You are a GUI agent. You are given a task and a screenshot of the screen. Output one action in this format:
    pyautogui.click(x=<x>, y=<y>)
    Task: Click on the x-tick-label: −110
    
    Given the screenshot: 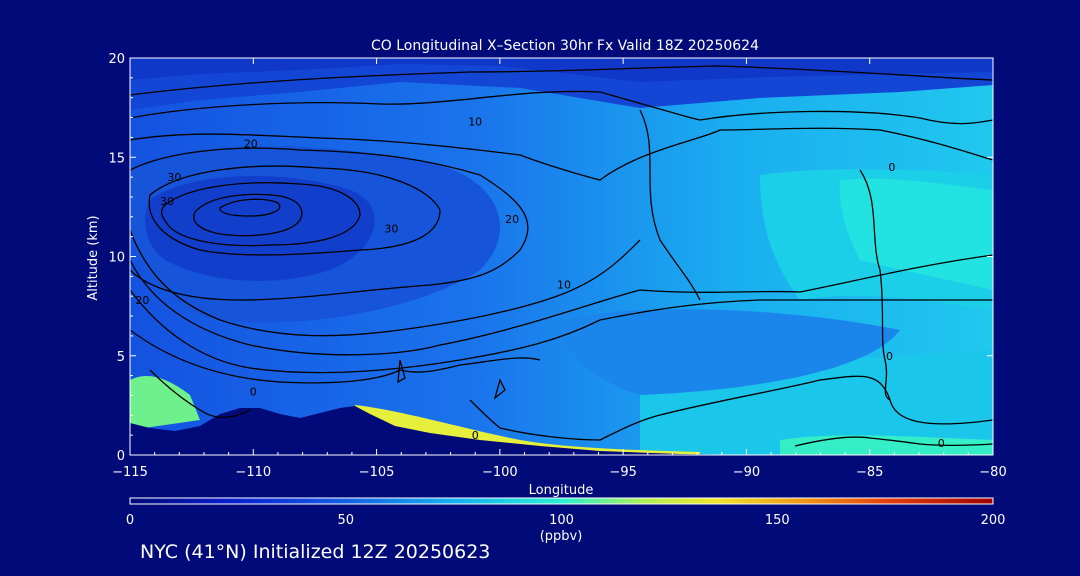 What is the action you would take?
    pyautogui.click(x=253, y=472)
    